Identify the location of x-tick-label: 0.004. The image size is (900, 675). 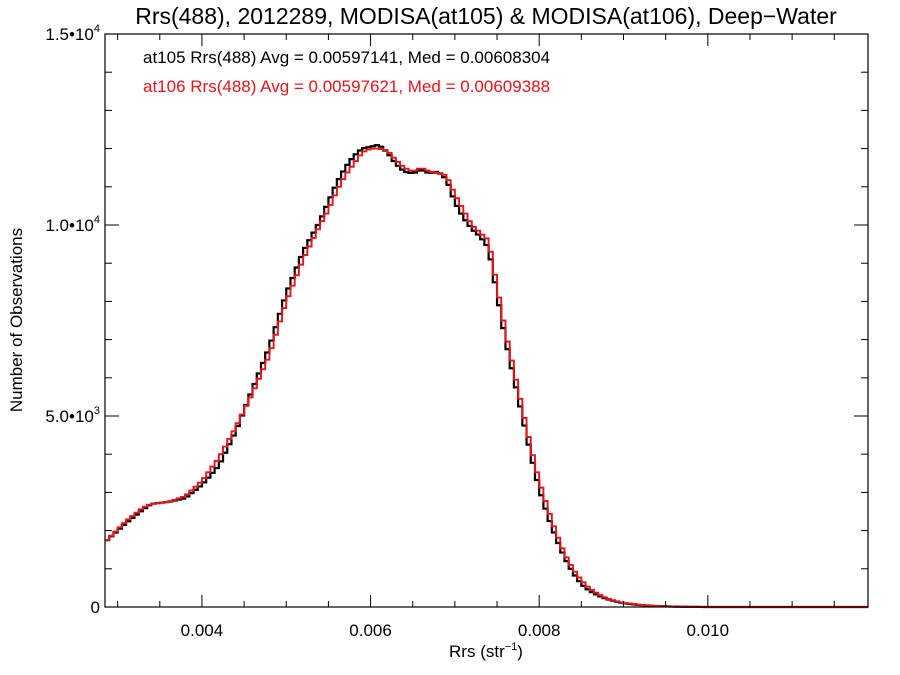
(202, 630).